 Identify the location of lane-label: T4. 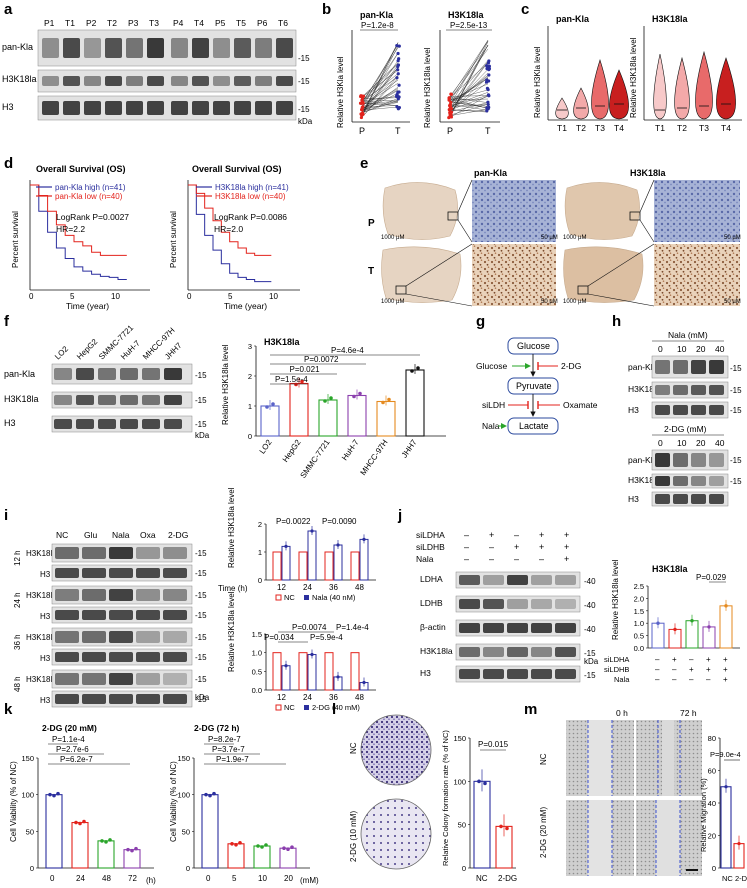
(199, 23).